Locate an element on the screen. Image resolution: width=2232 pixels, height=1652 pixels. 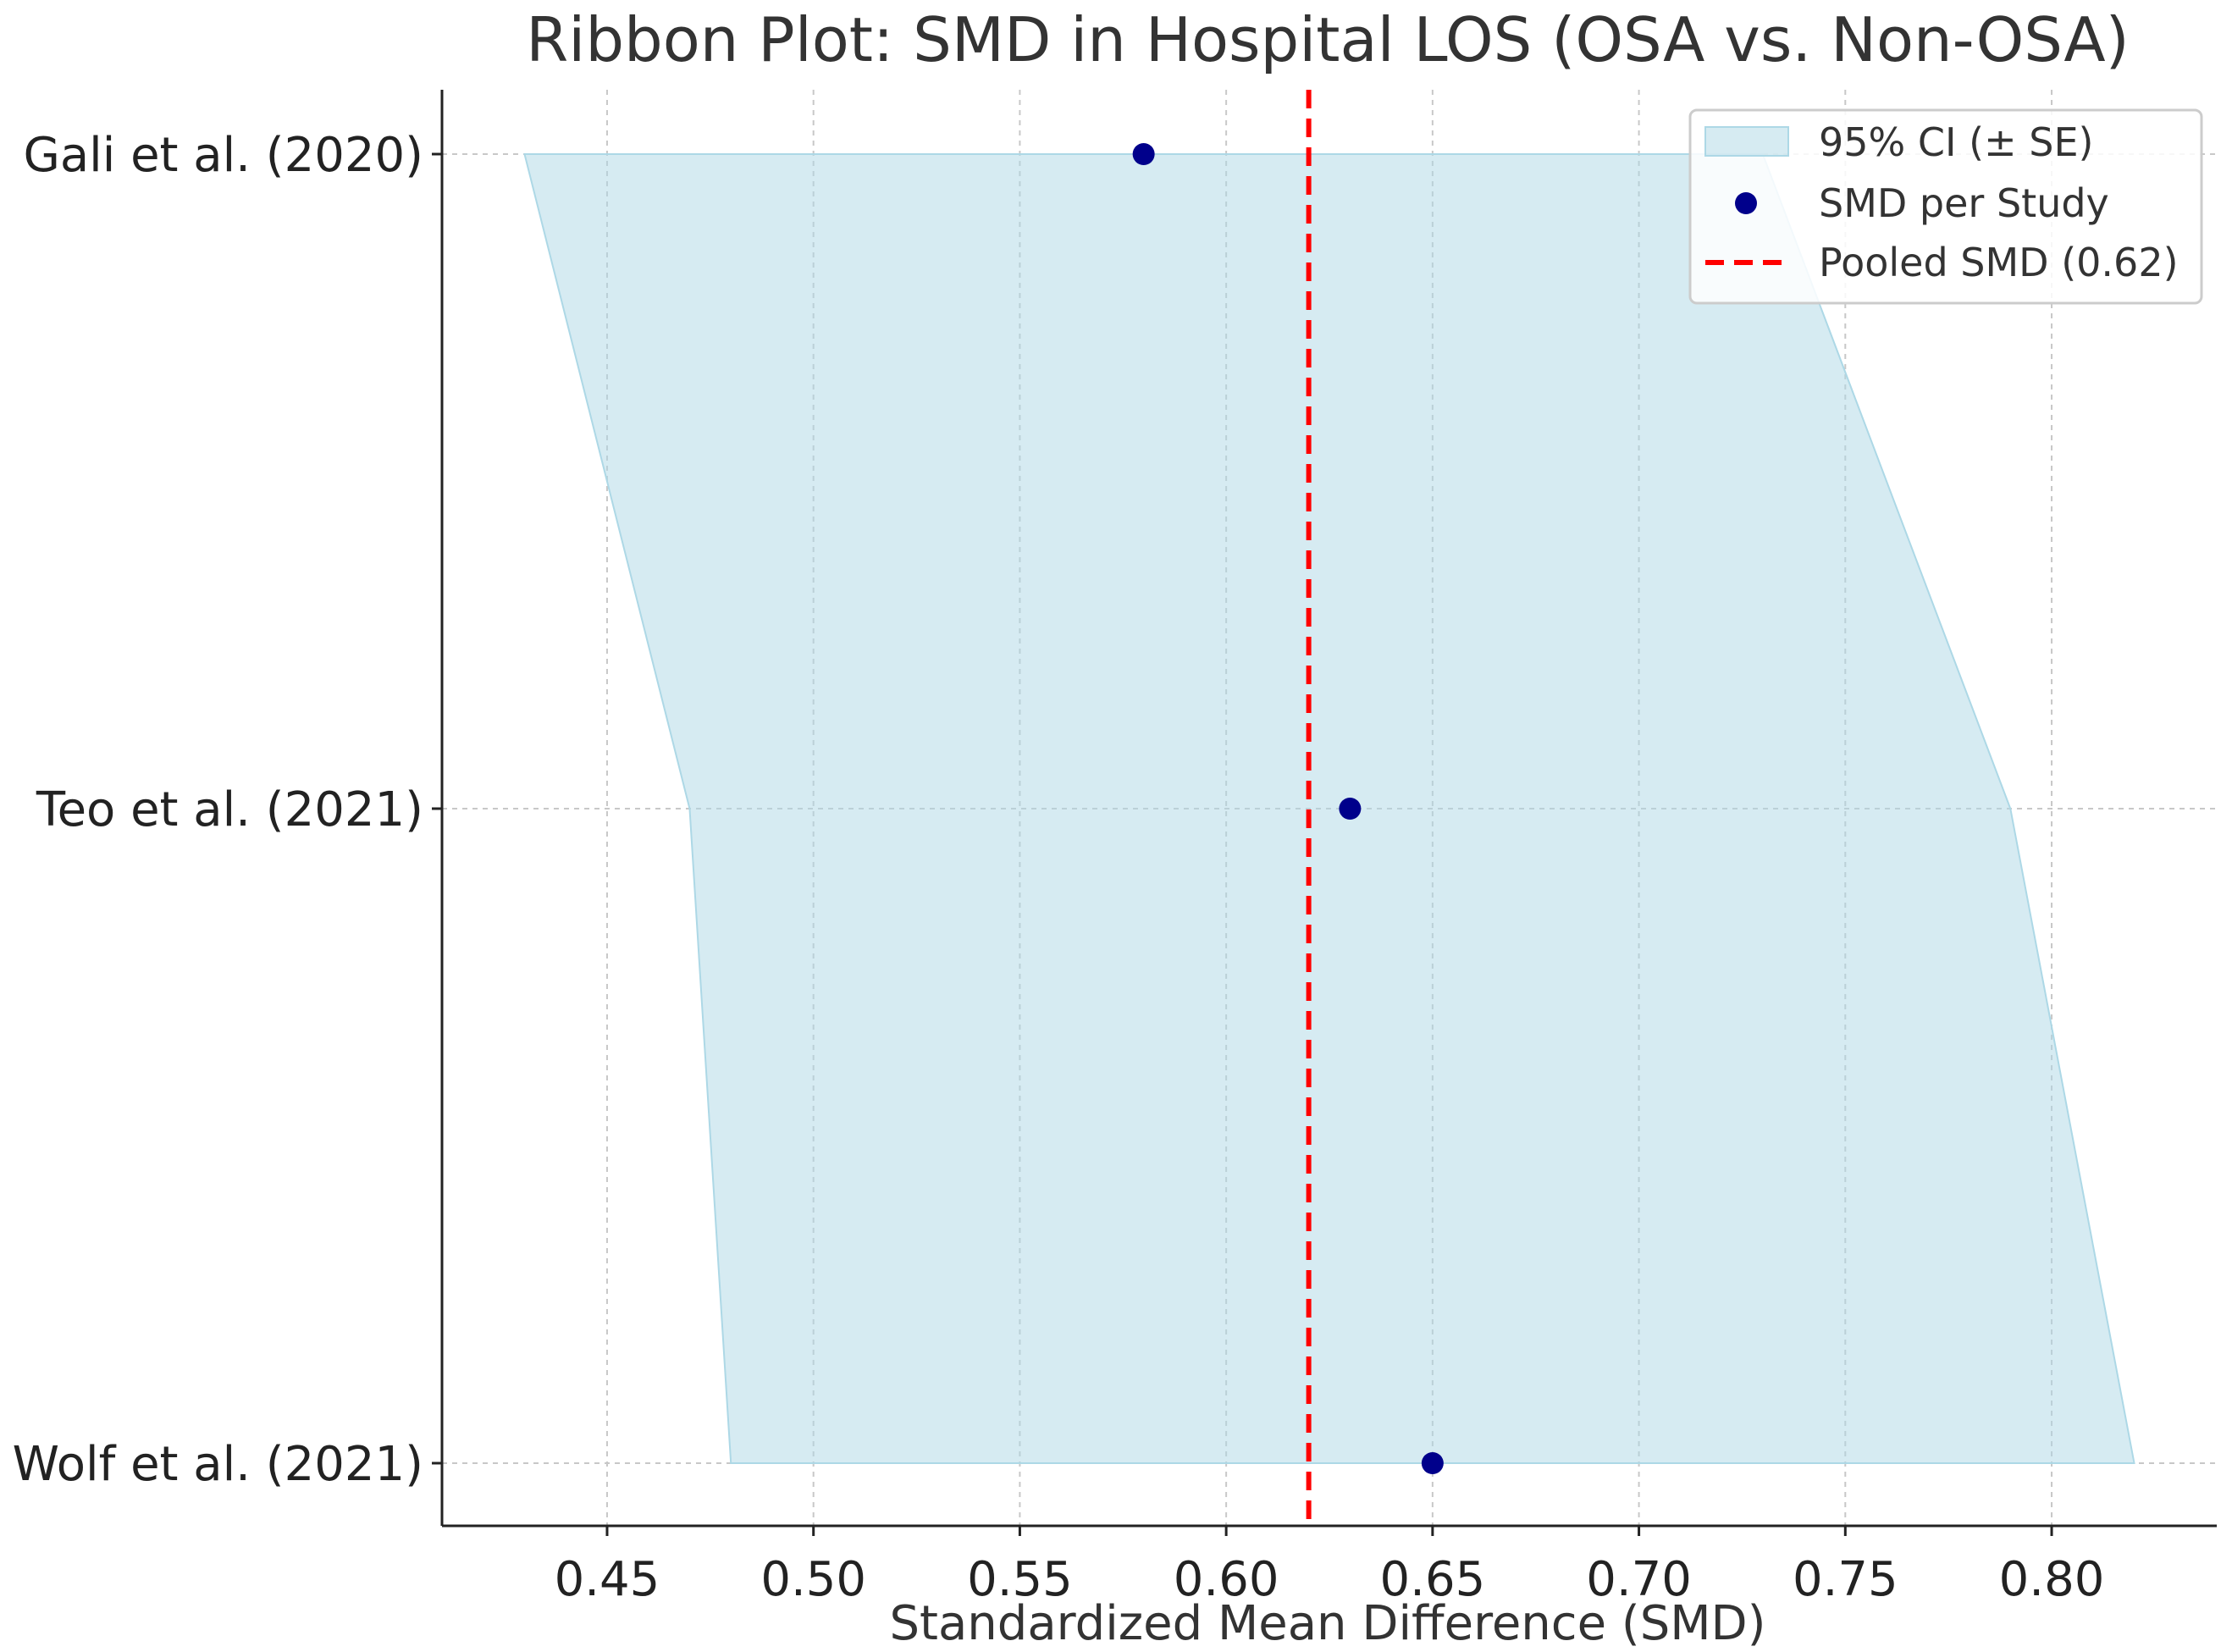
study-points is located at coordinates (1288, 808).